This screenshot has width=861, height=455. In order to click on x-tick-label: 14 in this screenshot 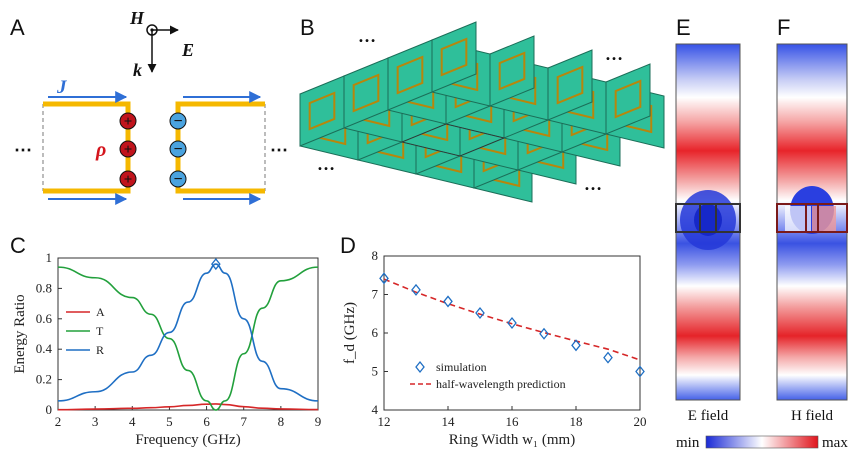, I will do `click(449, 421)`.